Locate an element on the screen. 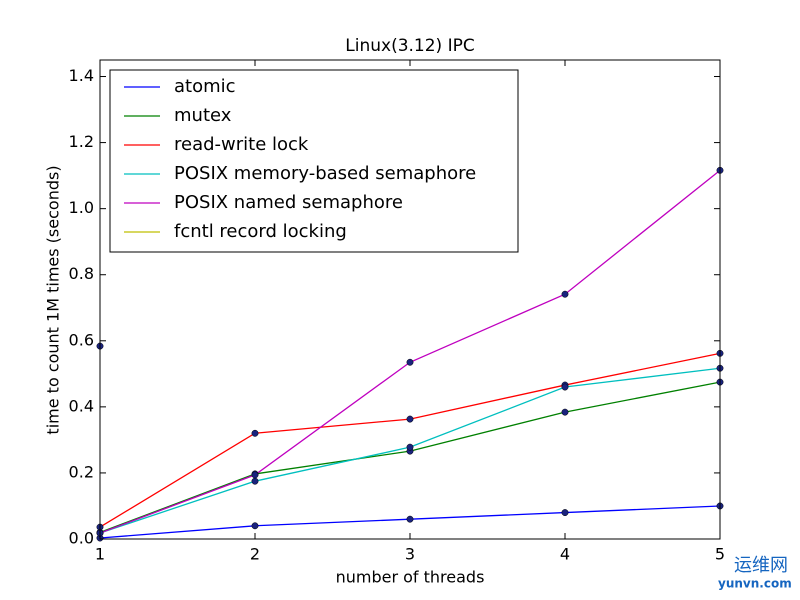  y-tick-label: 0.0 is located at coordinates (81, 538).